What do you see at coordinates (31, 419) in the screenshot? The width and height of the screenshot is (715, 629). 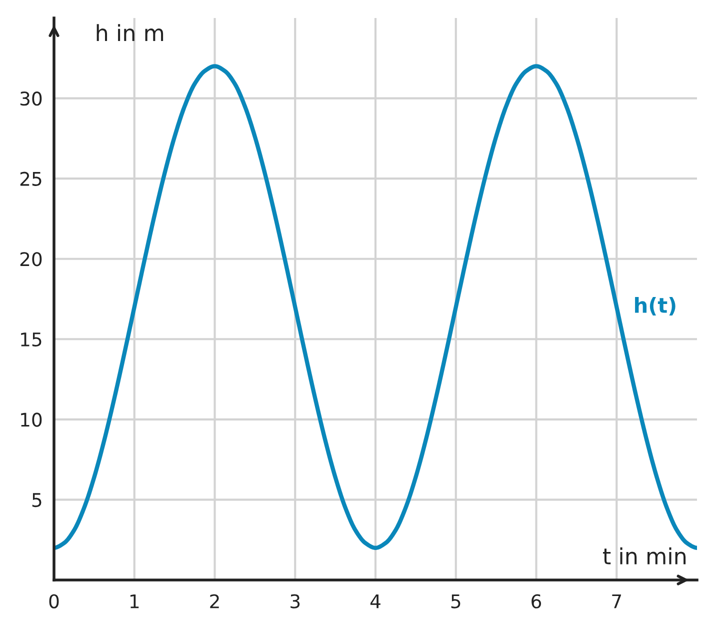 I see `y-tick-label: 10` at bounding box center [31, 419].